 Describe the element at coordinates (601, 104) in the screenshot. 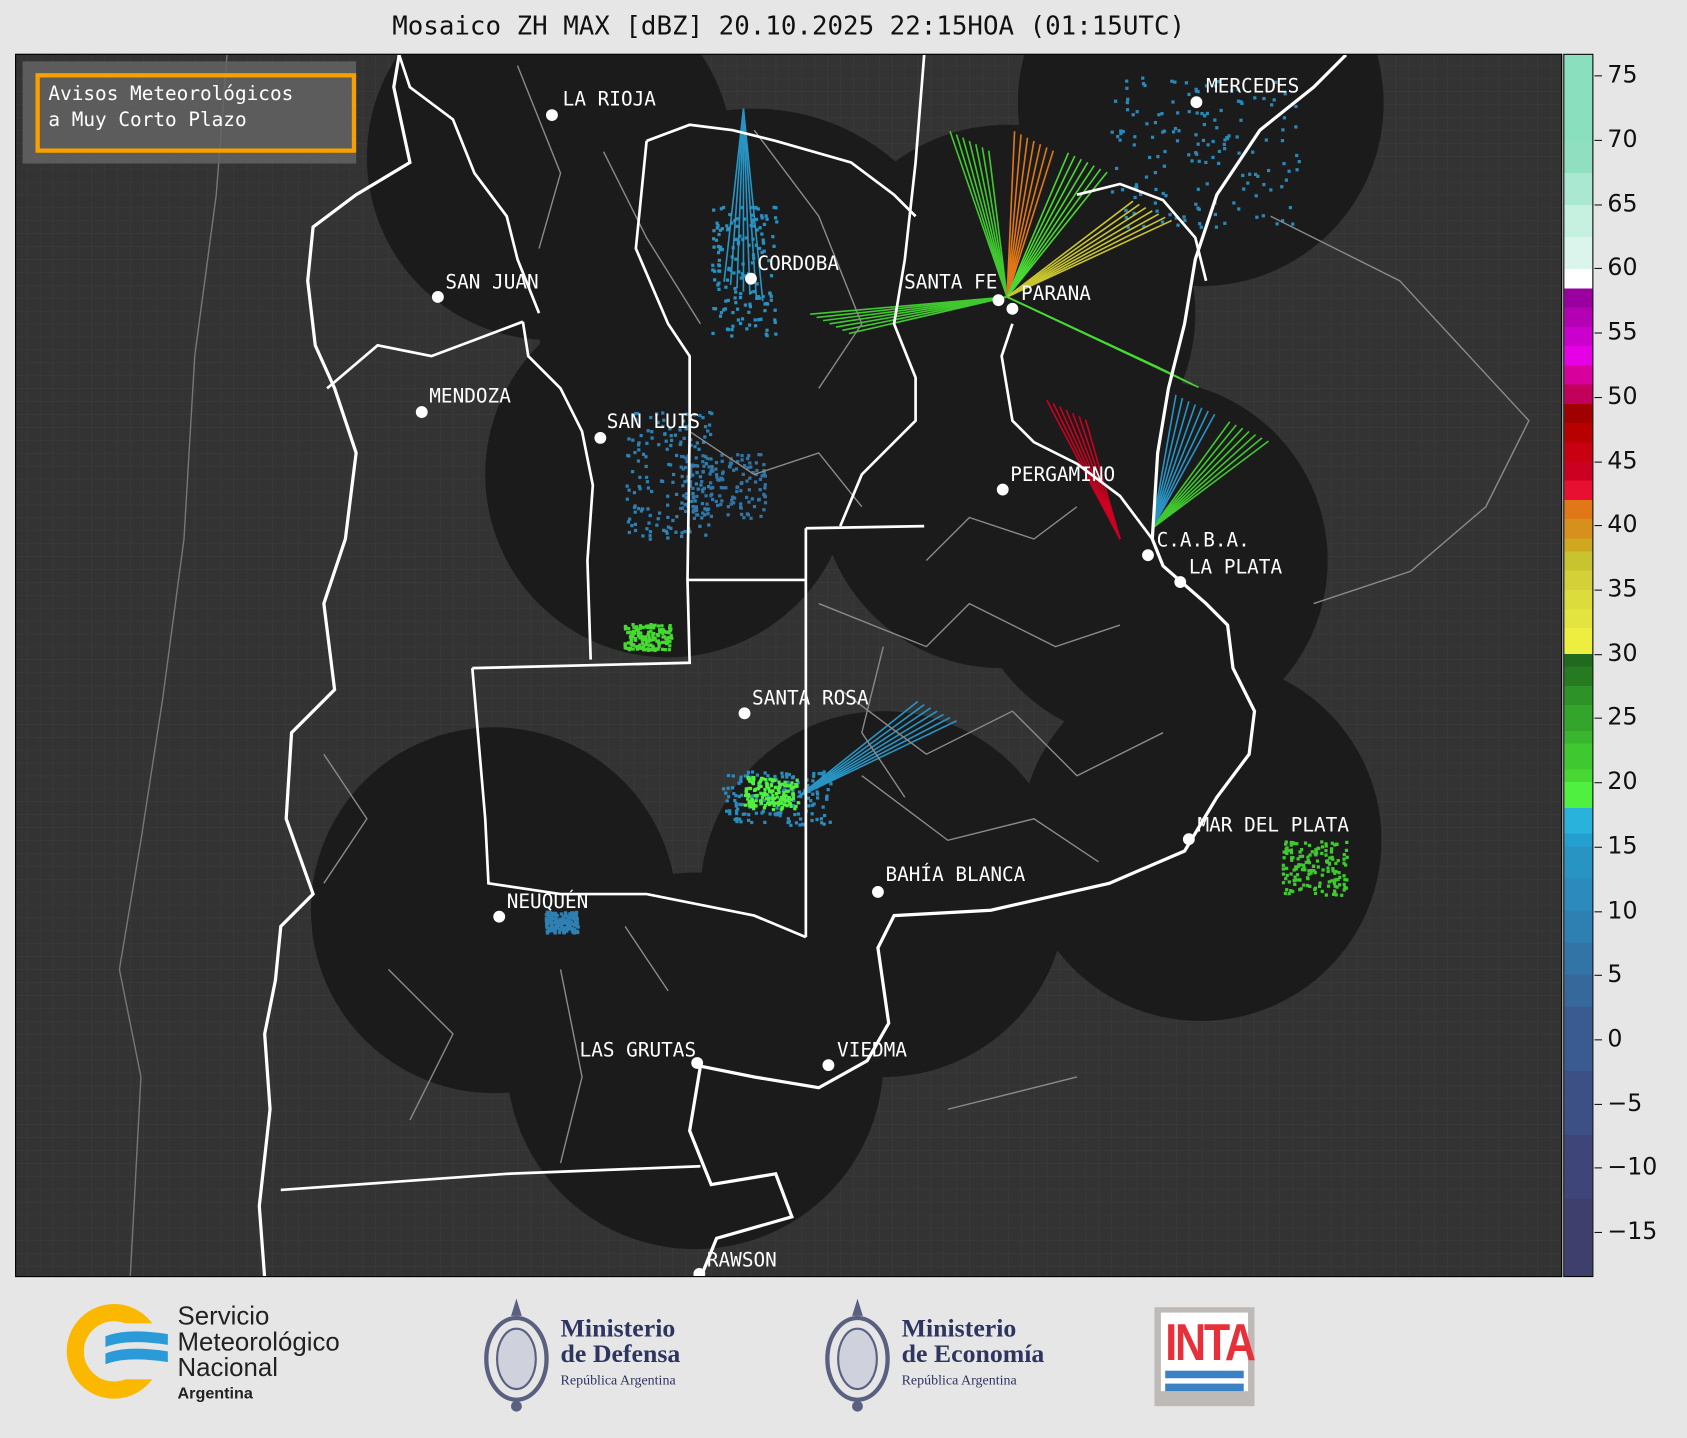

I see `city-la-rioja: LA RIOJA` at that location.